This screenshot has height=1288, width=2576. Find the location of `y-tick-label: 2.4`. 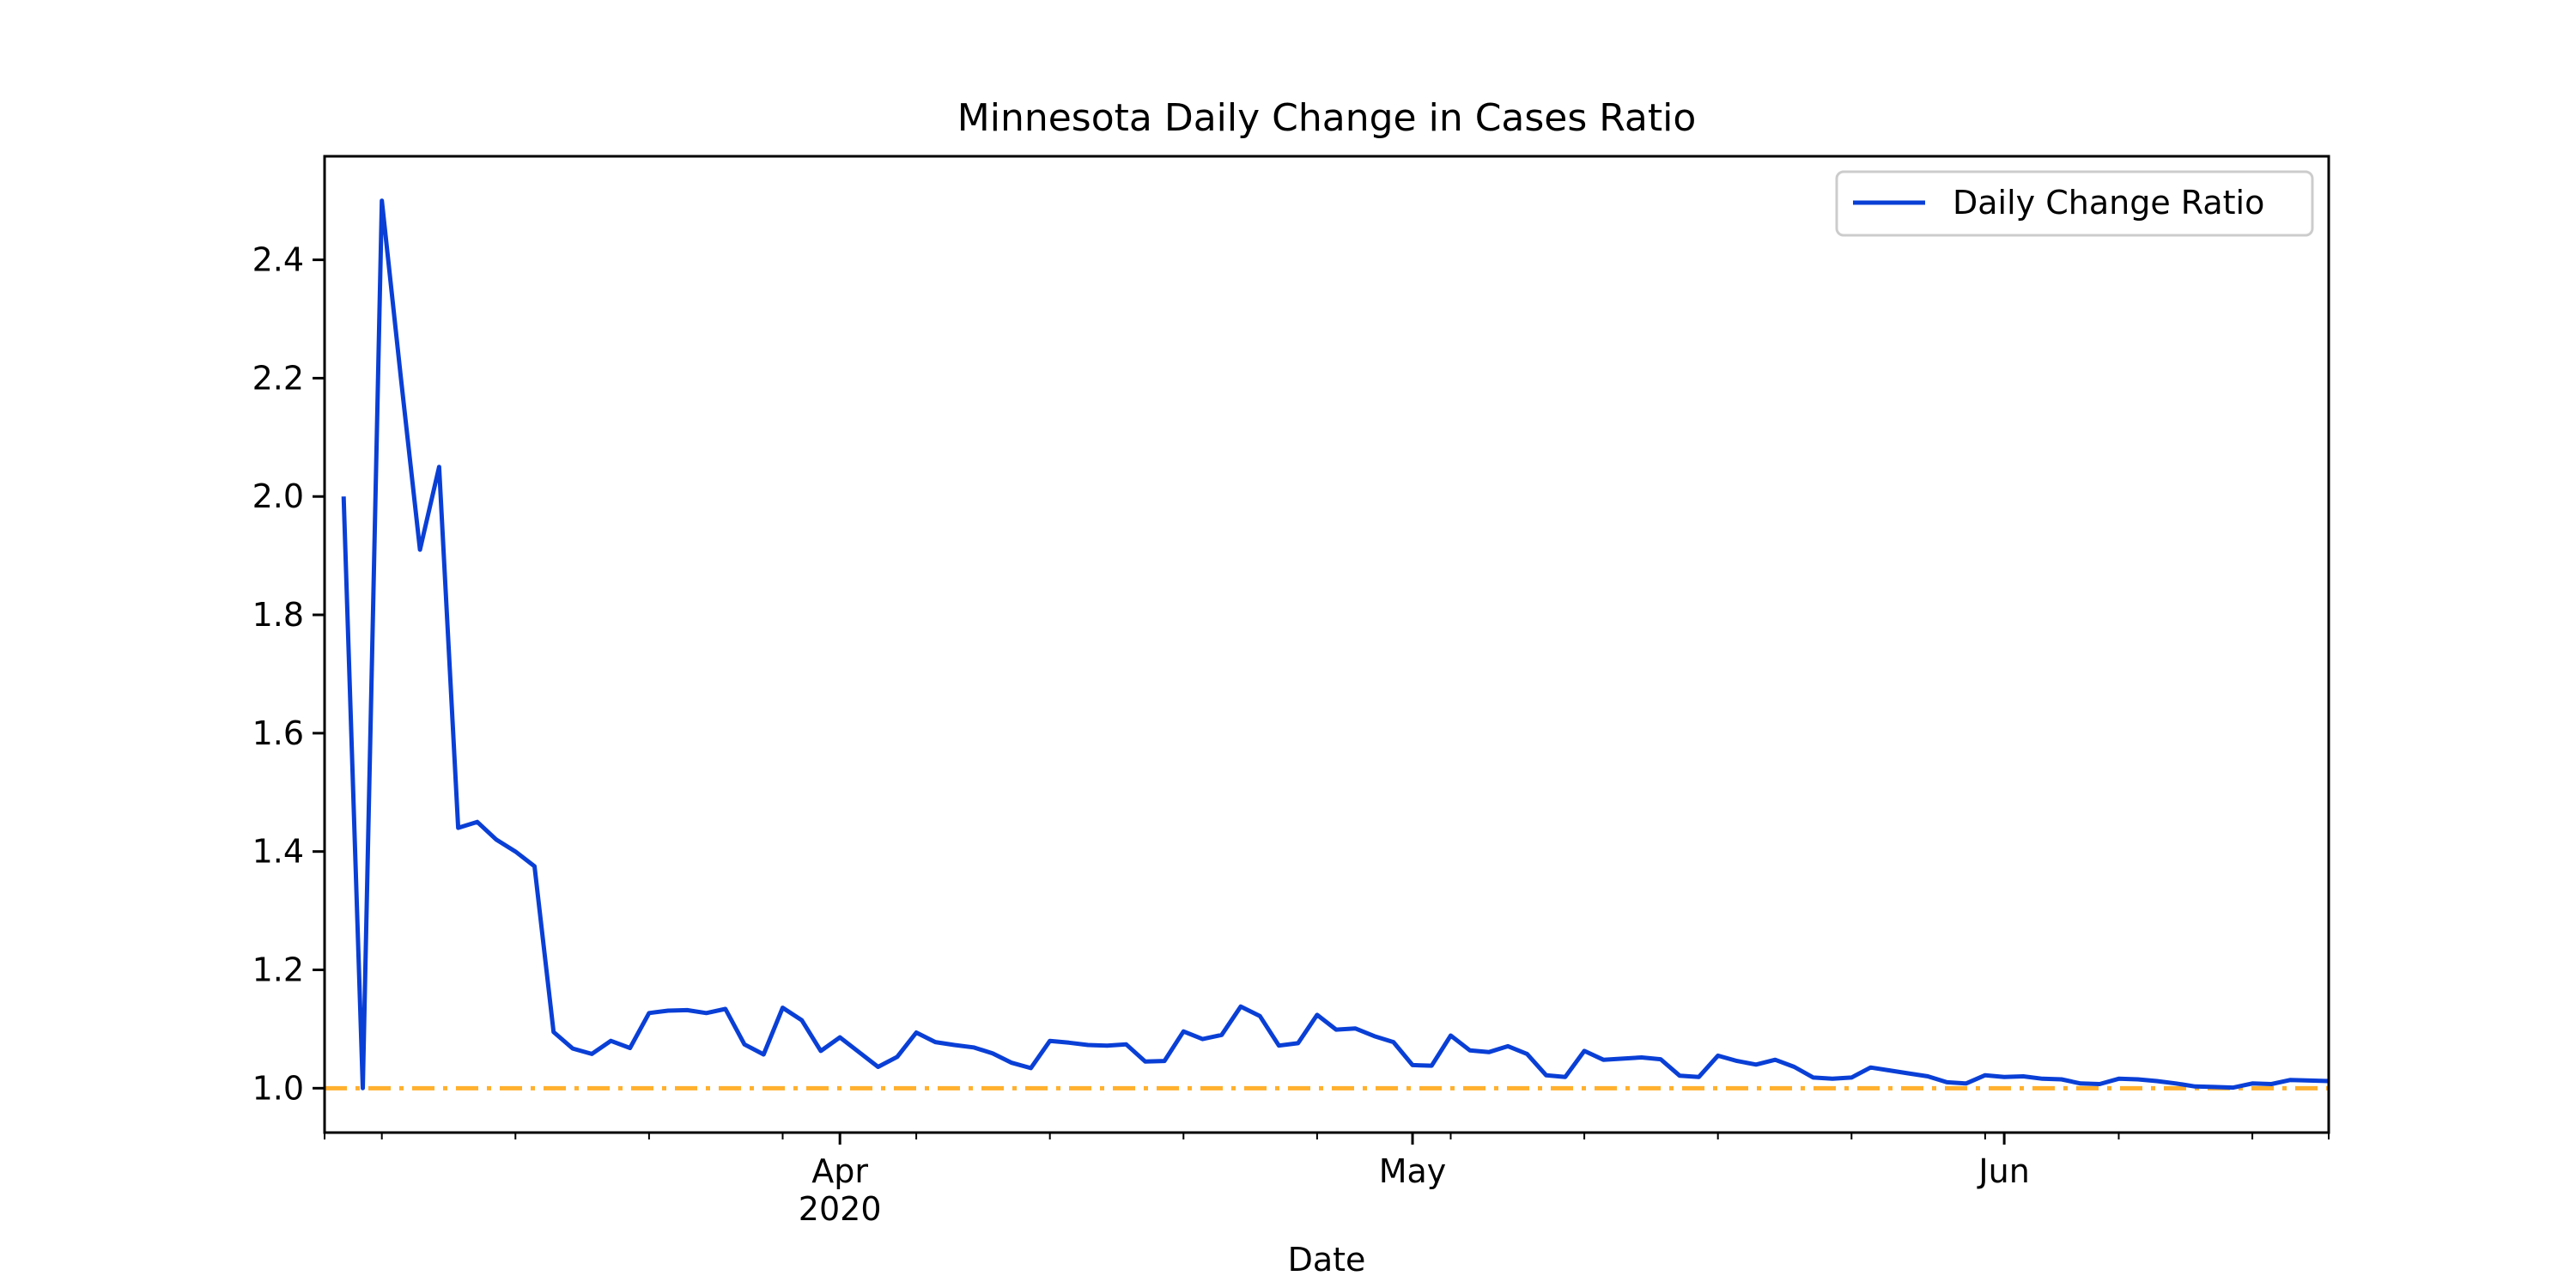

y-tick-label: 2.4 is located at coordinates (278, 260).